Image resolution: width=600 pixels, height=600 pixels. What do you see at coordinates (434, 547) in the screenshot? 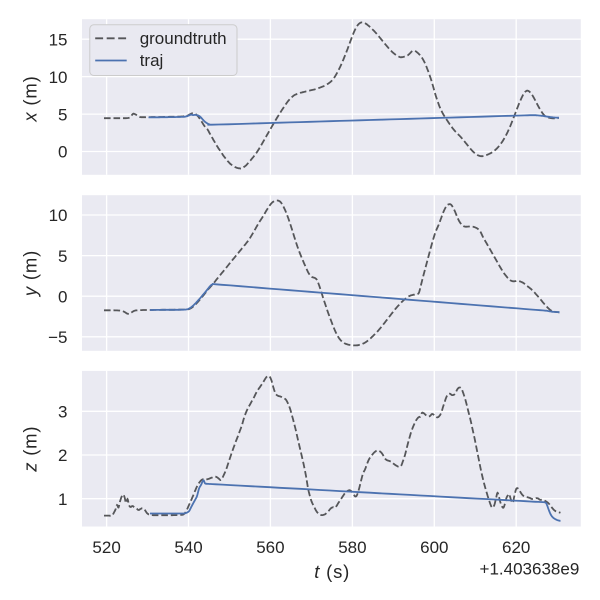
I see `svg-text: 600` at bounding box center [434, 547].